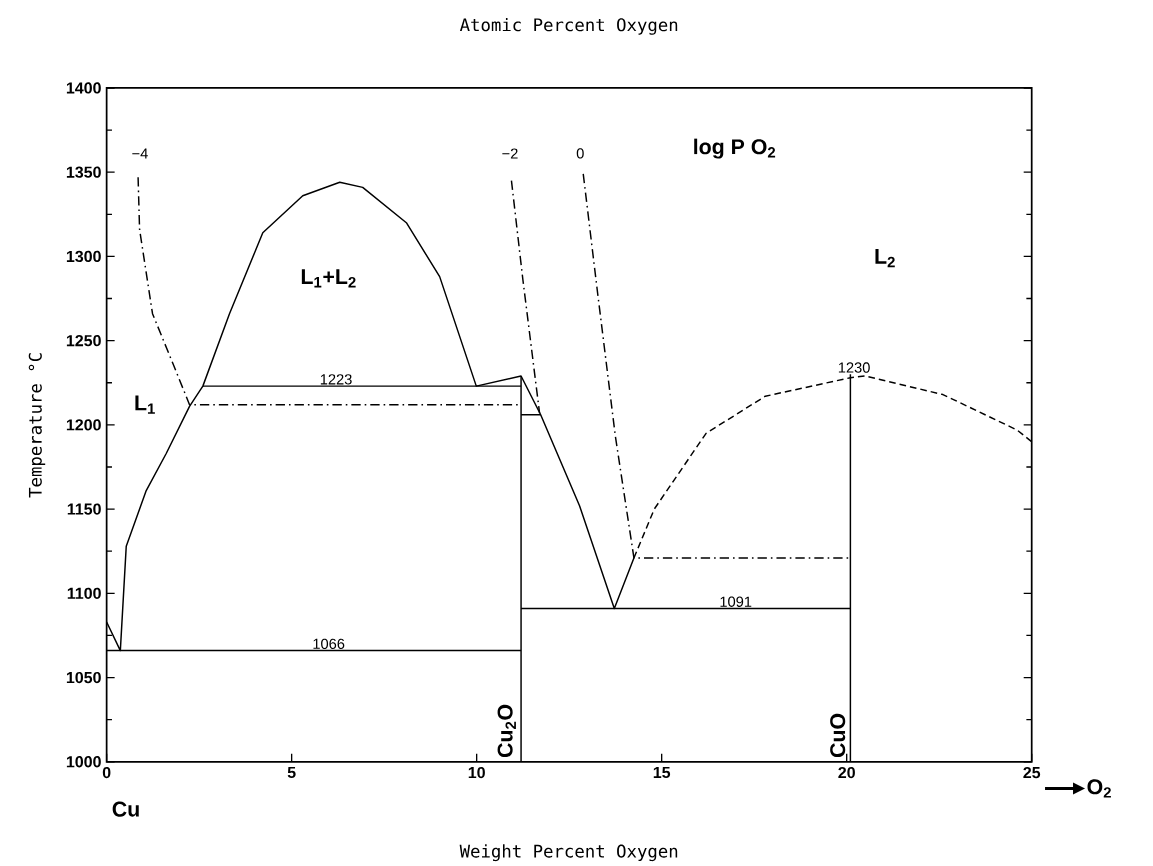  I want to click on annotation: L$_{1}$, so click(145, 404).